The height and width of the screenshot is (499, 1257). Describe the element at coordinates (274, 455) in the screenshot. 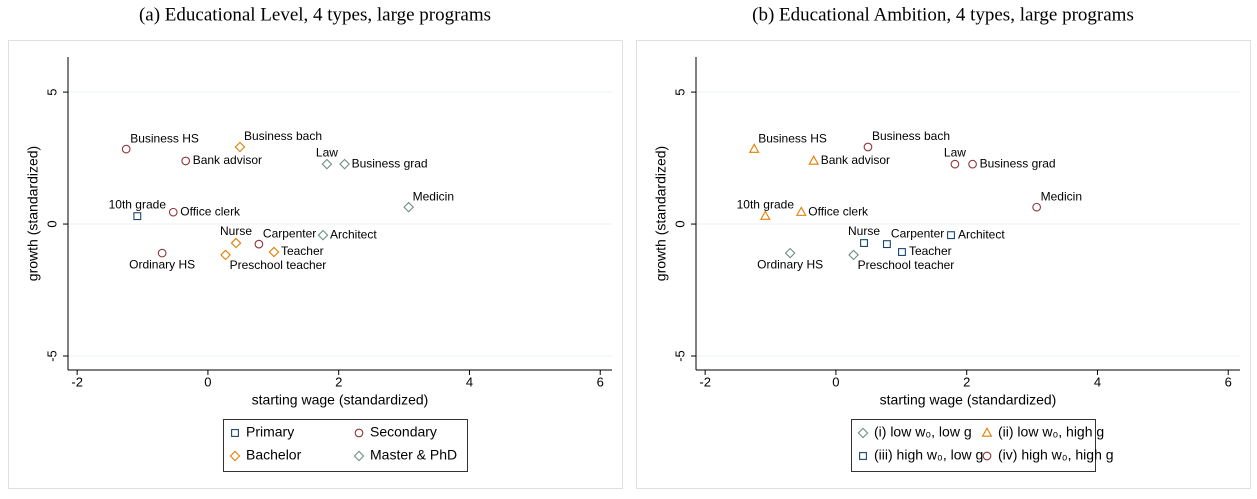

I see `legend-label: Bachelor` at that location.